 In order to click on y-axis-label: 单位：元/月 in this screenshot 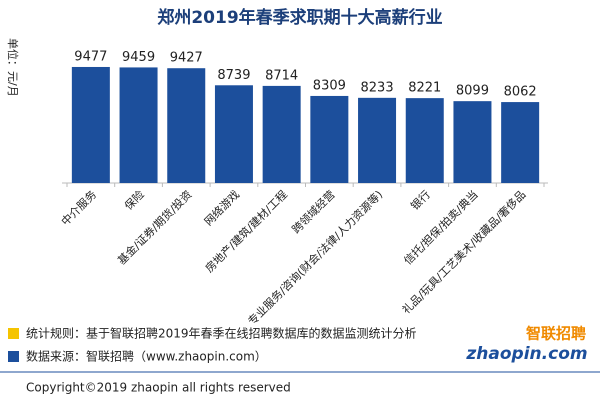, I will do `click(13, 67)`.